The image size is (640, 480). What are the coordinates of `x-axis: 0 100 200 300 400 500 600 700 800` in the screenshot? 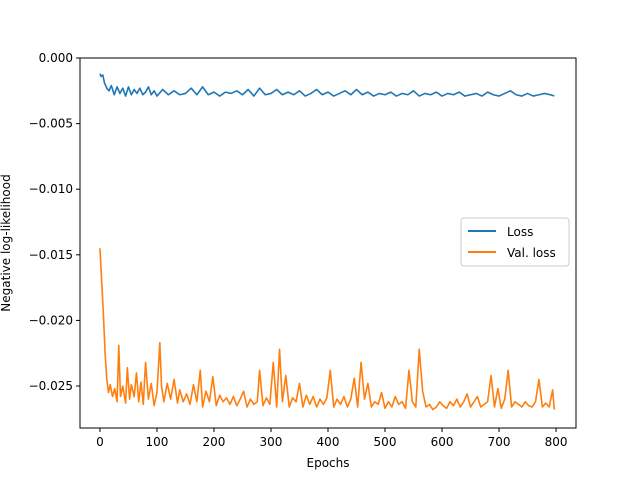 It's located at (331, 438).